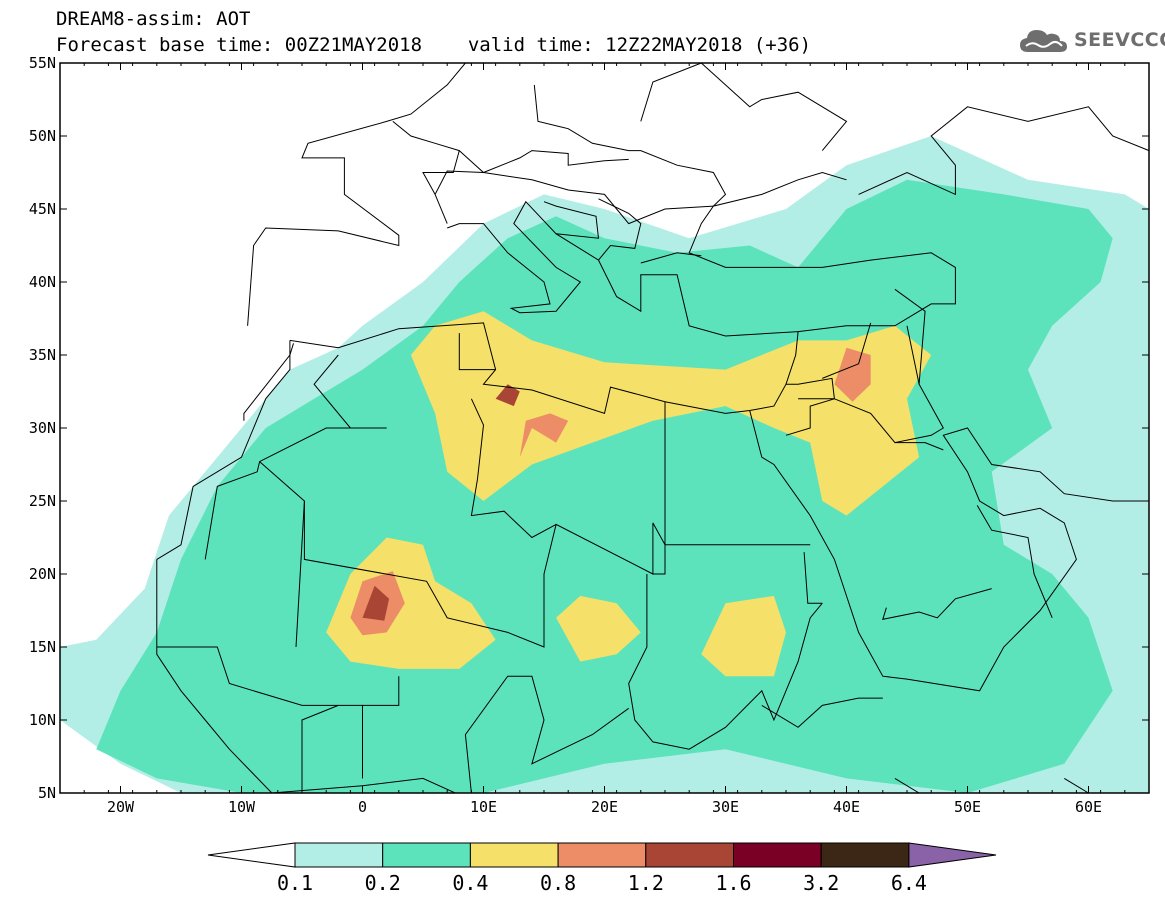  Describe the element at coordinates (42, 282) in the screenshot. I see `lat-tick-label: 40N` at that location.